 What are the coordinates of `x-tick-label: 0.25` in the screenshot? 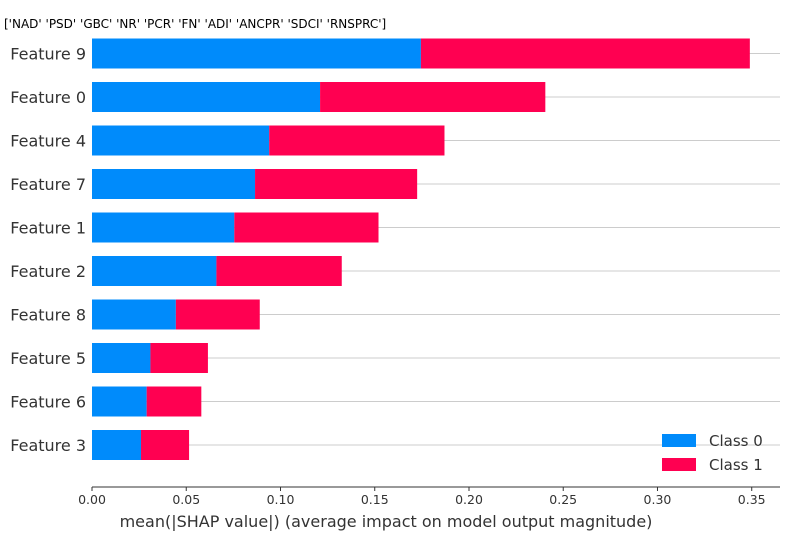 It's located at (563, 499).